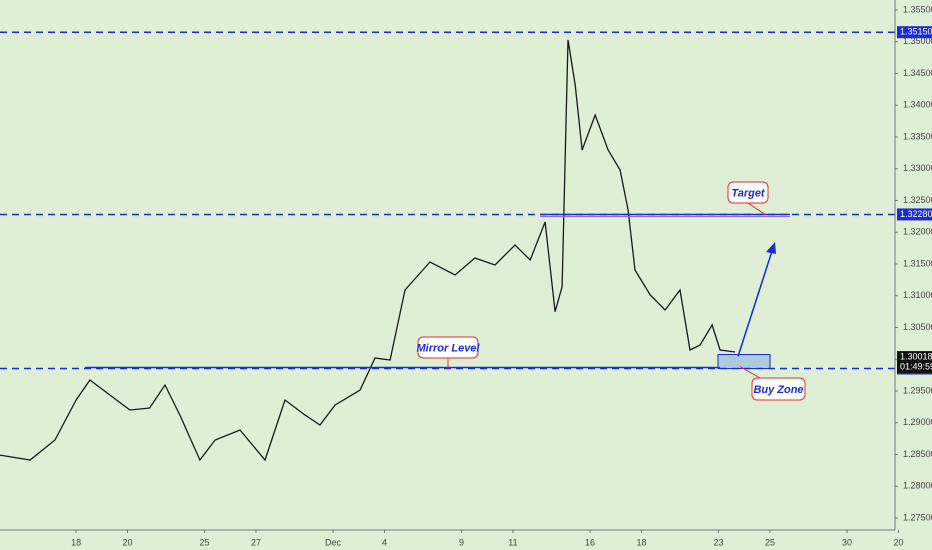 This screenshot has width=932, height=550. I want to click on x-tick-label: 16, so click(590, 542).